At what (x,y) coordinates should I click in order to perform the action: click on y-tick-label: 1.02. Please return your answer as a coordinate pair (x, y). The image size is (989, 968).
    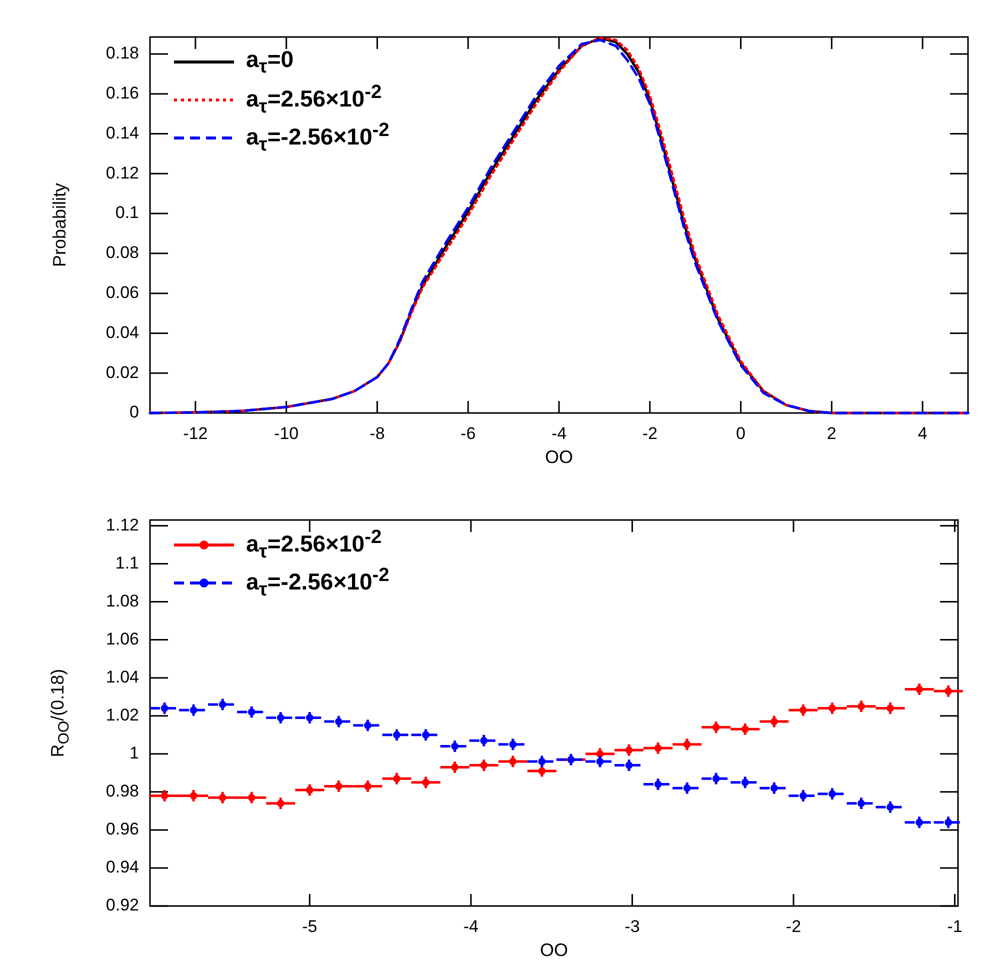
    Looking at the image, I should click on (122, 715).